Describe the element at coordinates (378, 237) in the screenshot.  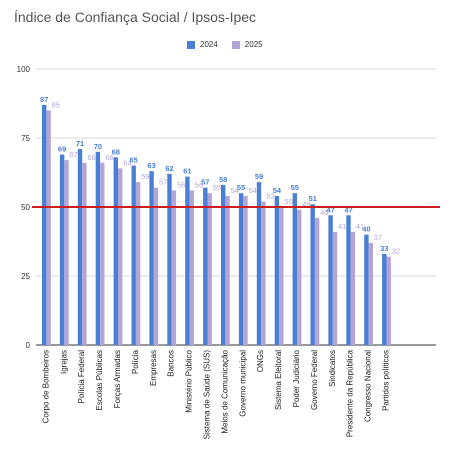
I see `data-label-2025: 37` at that location.